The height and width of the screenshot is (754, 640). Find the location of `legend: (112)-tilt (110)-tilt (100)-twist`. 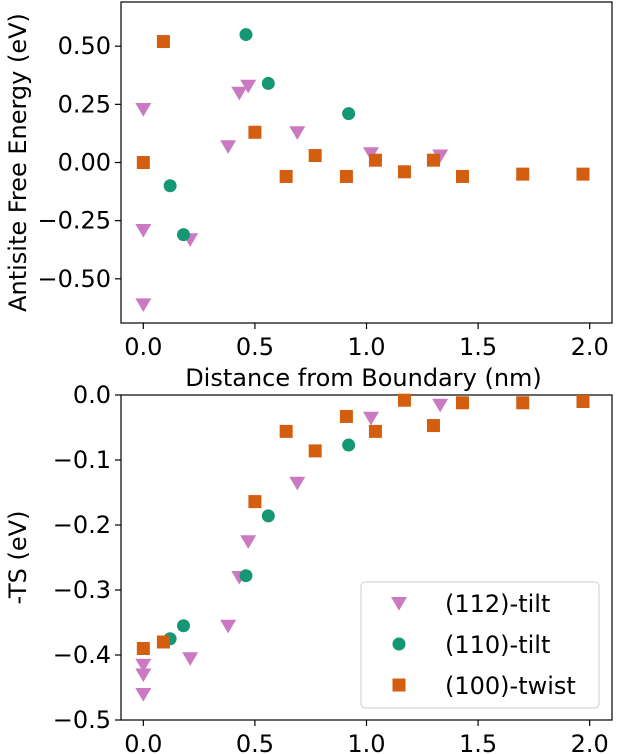

legend: (112)-tilt (110)-tilt (100)-twist is located at coordinates (480, 645).